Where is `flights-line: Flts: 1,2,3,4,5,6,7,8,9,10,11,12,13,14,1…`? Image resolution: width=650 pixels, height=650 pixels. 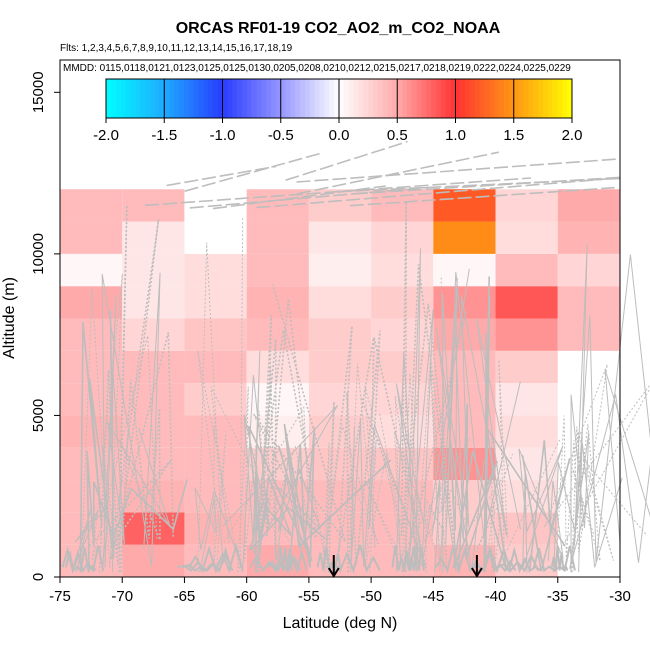 flights-line: Flts: 1,2,3,4,5,6,7,8,9,10,11,12,13,14,1… is located at coordinates (176, 48).